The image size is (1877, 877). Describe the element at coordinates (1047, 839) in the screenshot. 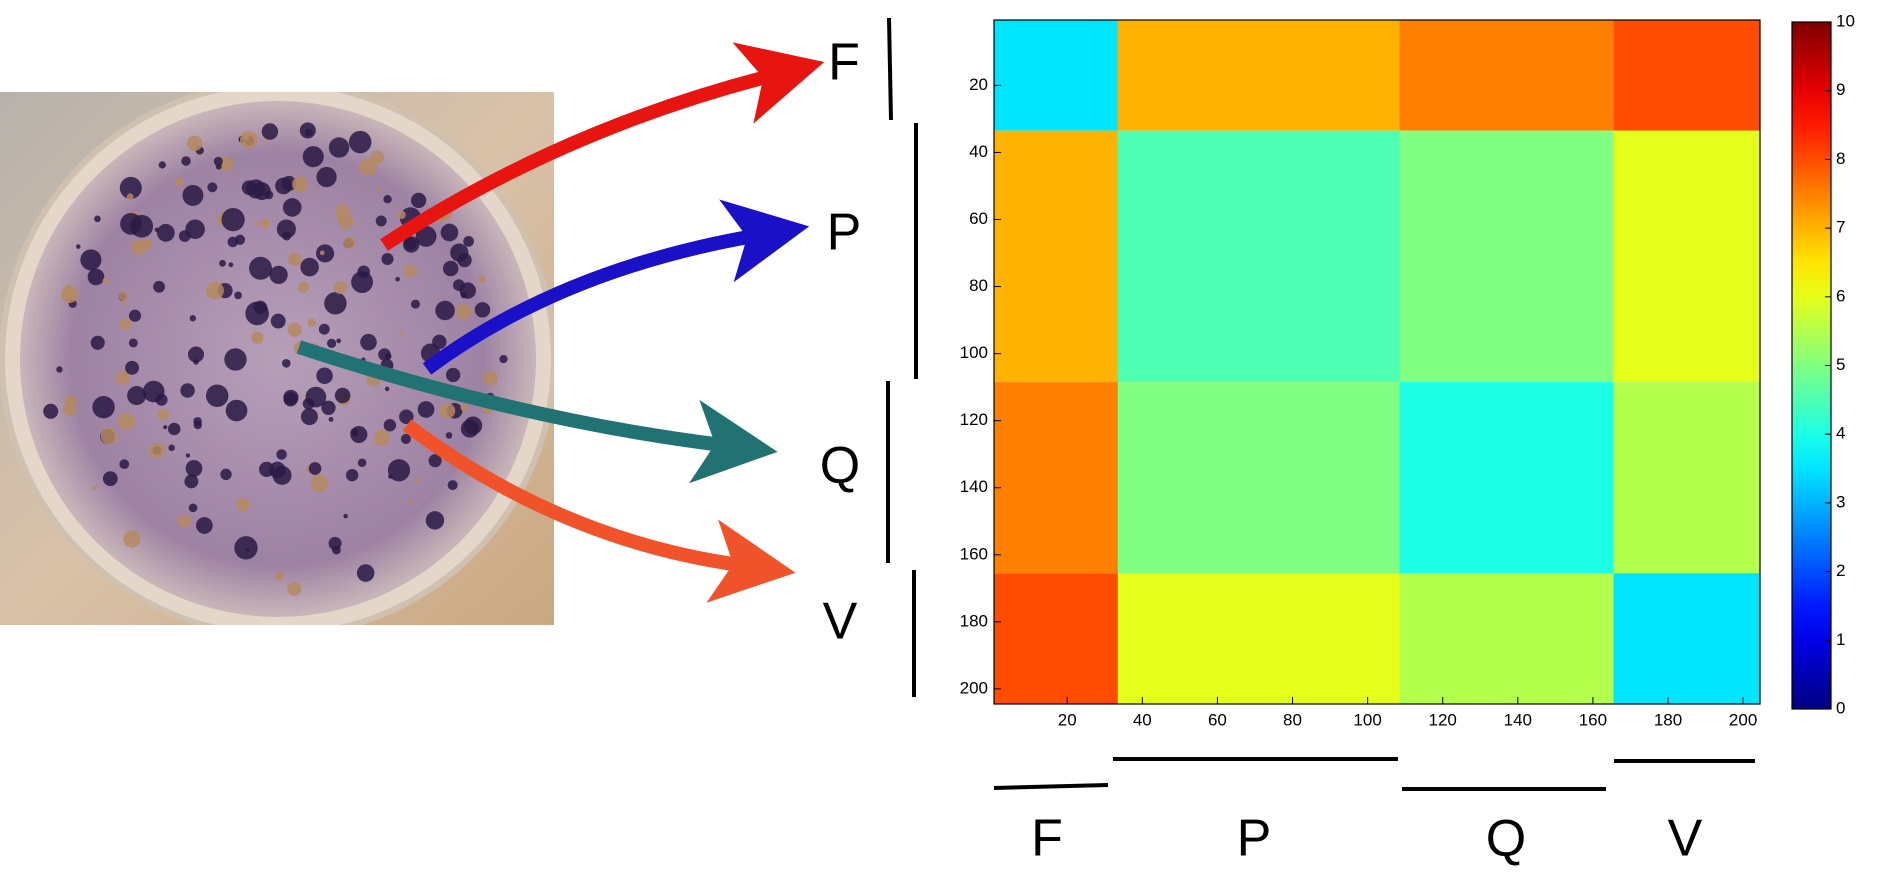

I see `bottom-label: F` at that location.